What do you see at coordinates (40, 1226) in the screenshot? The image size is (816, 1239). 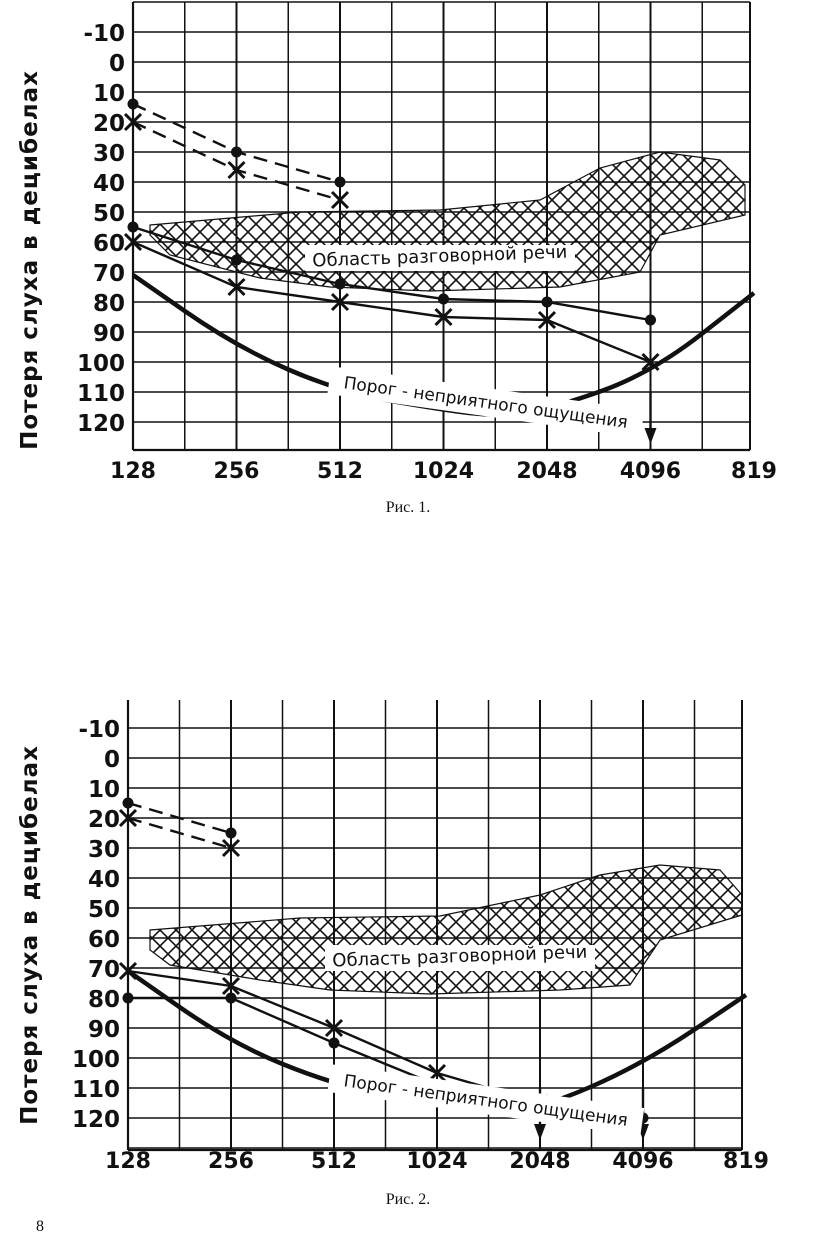 I see `page-number: 8` at bounding box center [40, 1226].